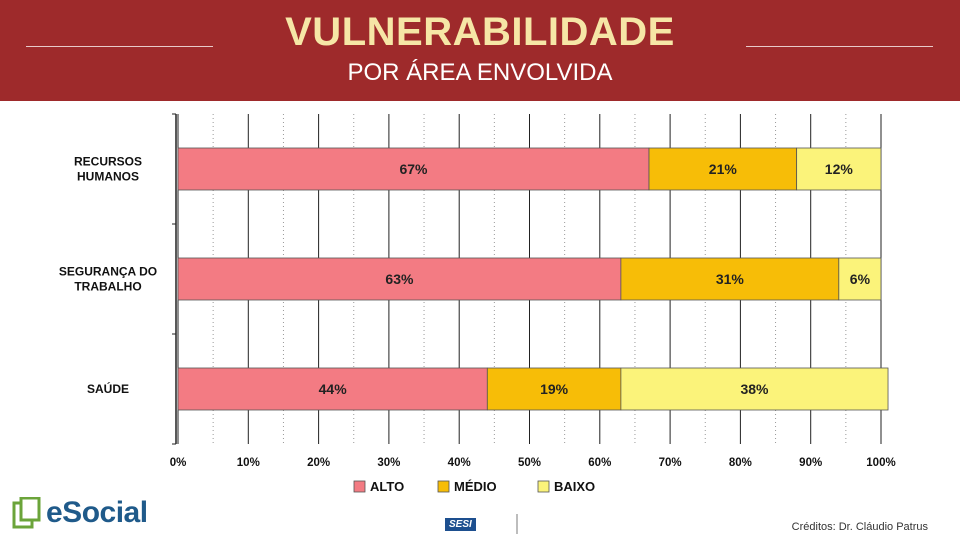  I want to click on x-tick-label: 30%, so click(388, 463).